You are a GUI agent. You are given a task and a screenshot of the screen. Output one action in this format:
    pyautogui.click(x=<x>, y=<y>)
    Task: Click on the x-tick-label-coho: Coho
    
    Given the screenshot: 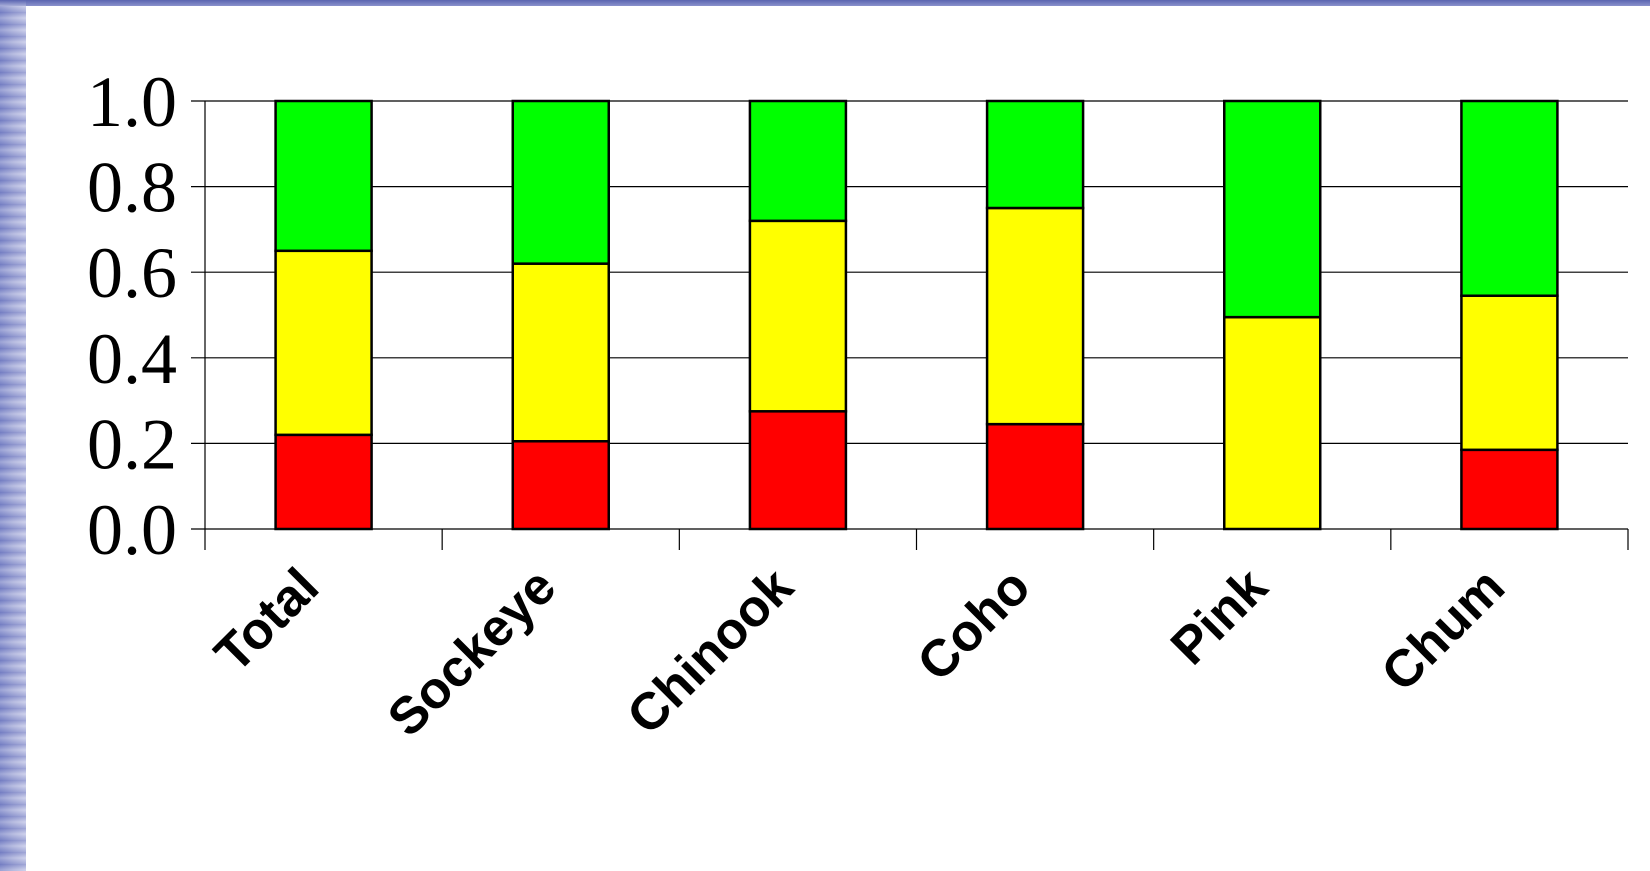 What is the action you would take?
    pyautogui.click(x=974, y=624)
    